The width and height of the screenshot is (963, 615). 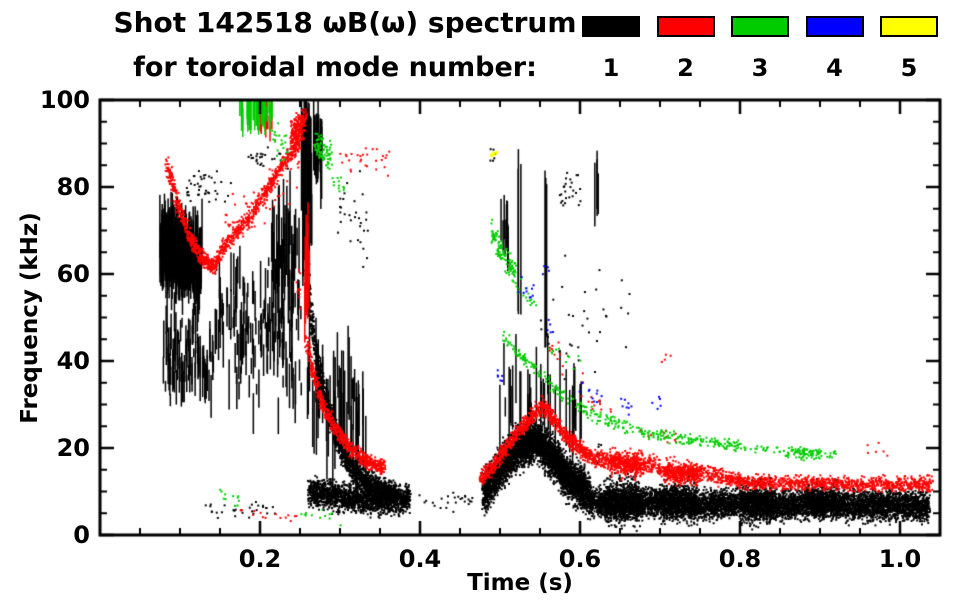 What do you see at coordinates (73, 361) in the screenshot?
I see `y-tick-label: 40` at bounding box center [73, 361].